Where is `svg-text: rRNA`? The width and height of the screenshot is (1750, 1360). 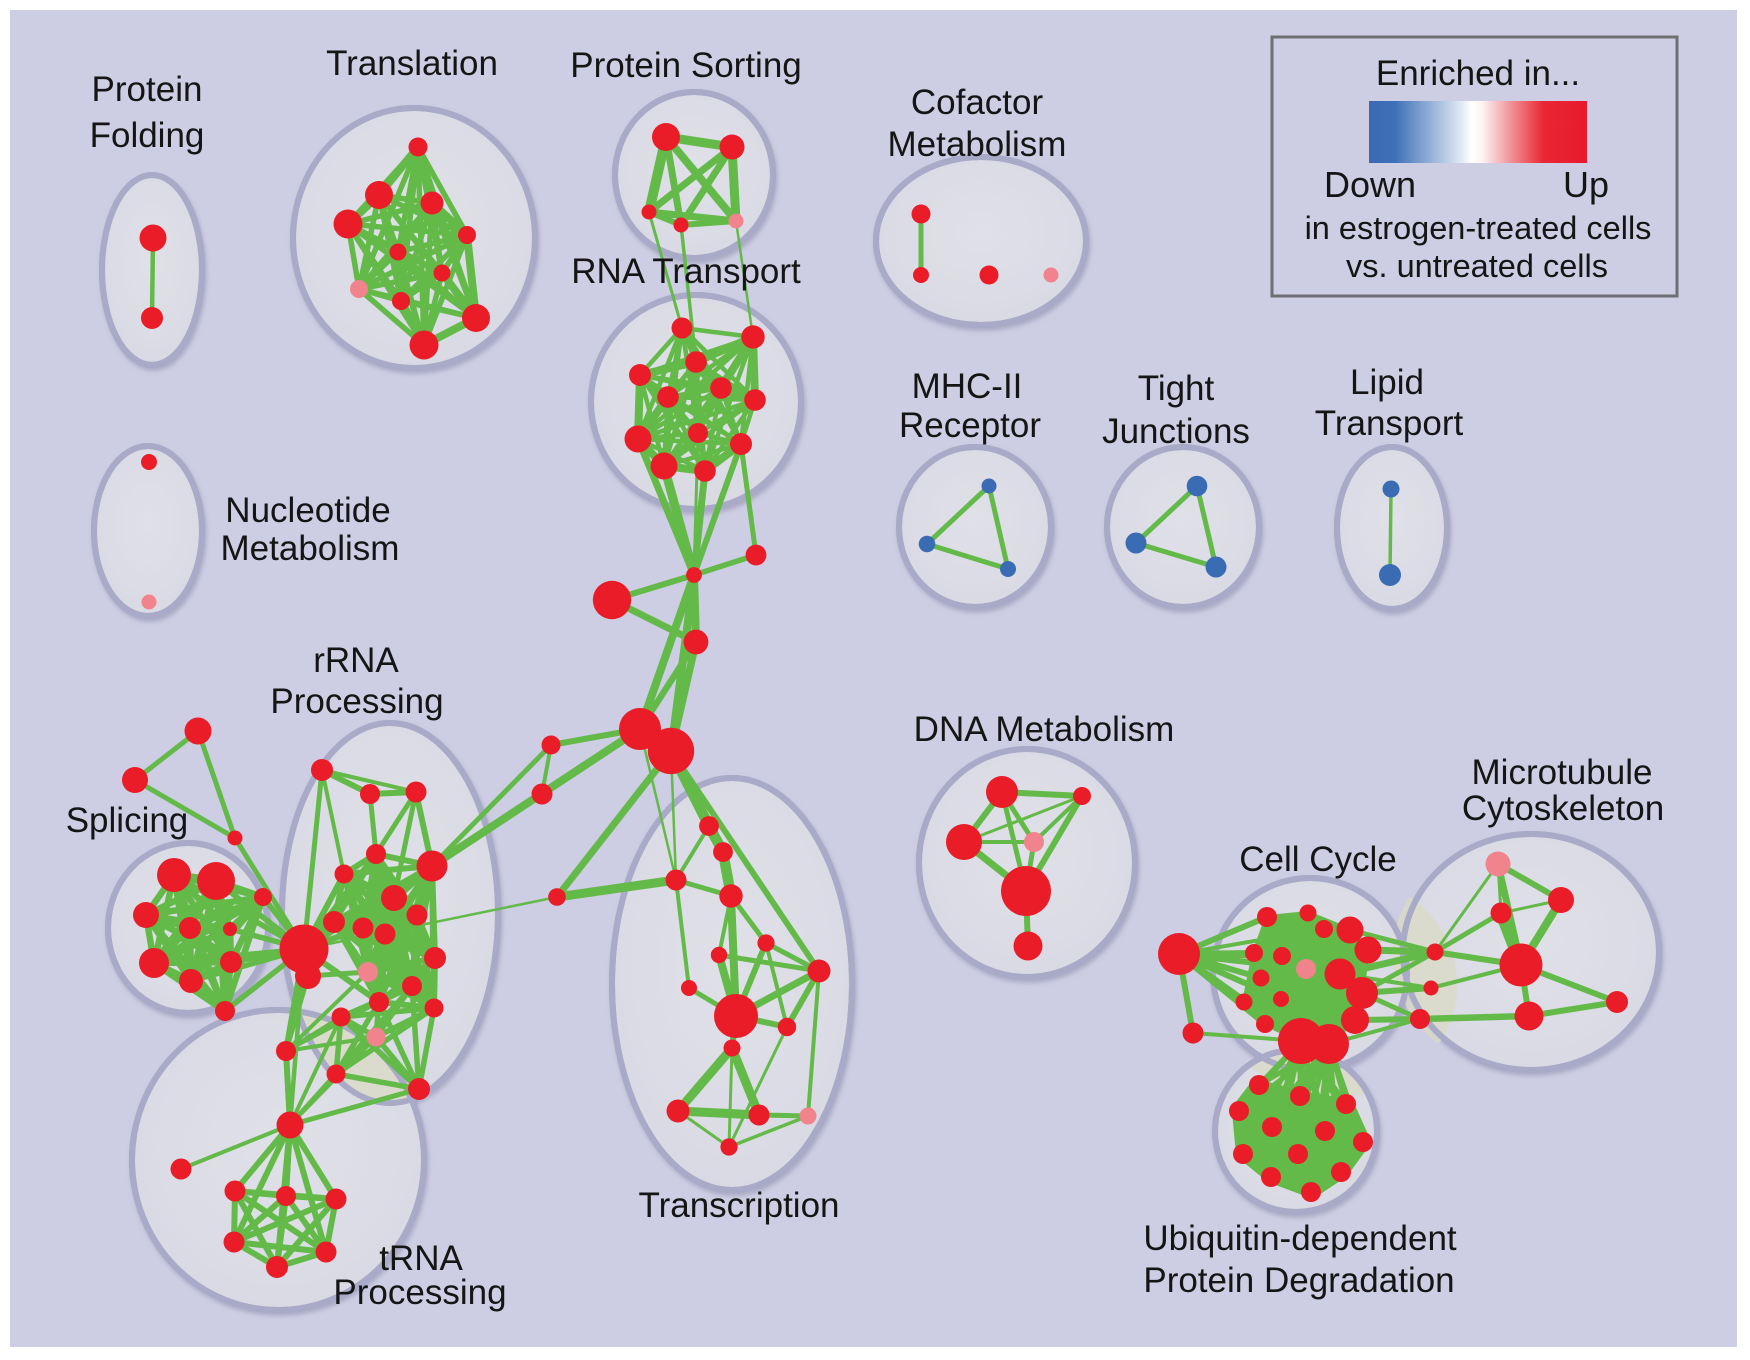 svg-text: rRNA is located at coordinates (356, 660).